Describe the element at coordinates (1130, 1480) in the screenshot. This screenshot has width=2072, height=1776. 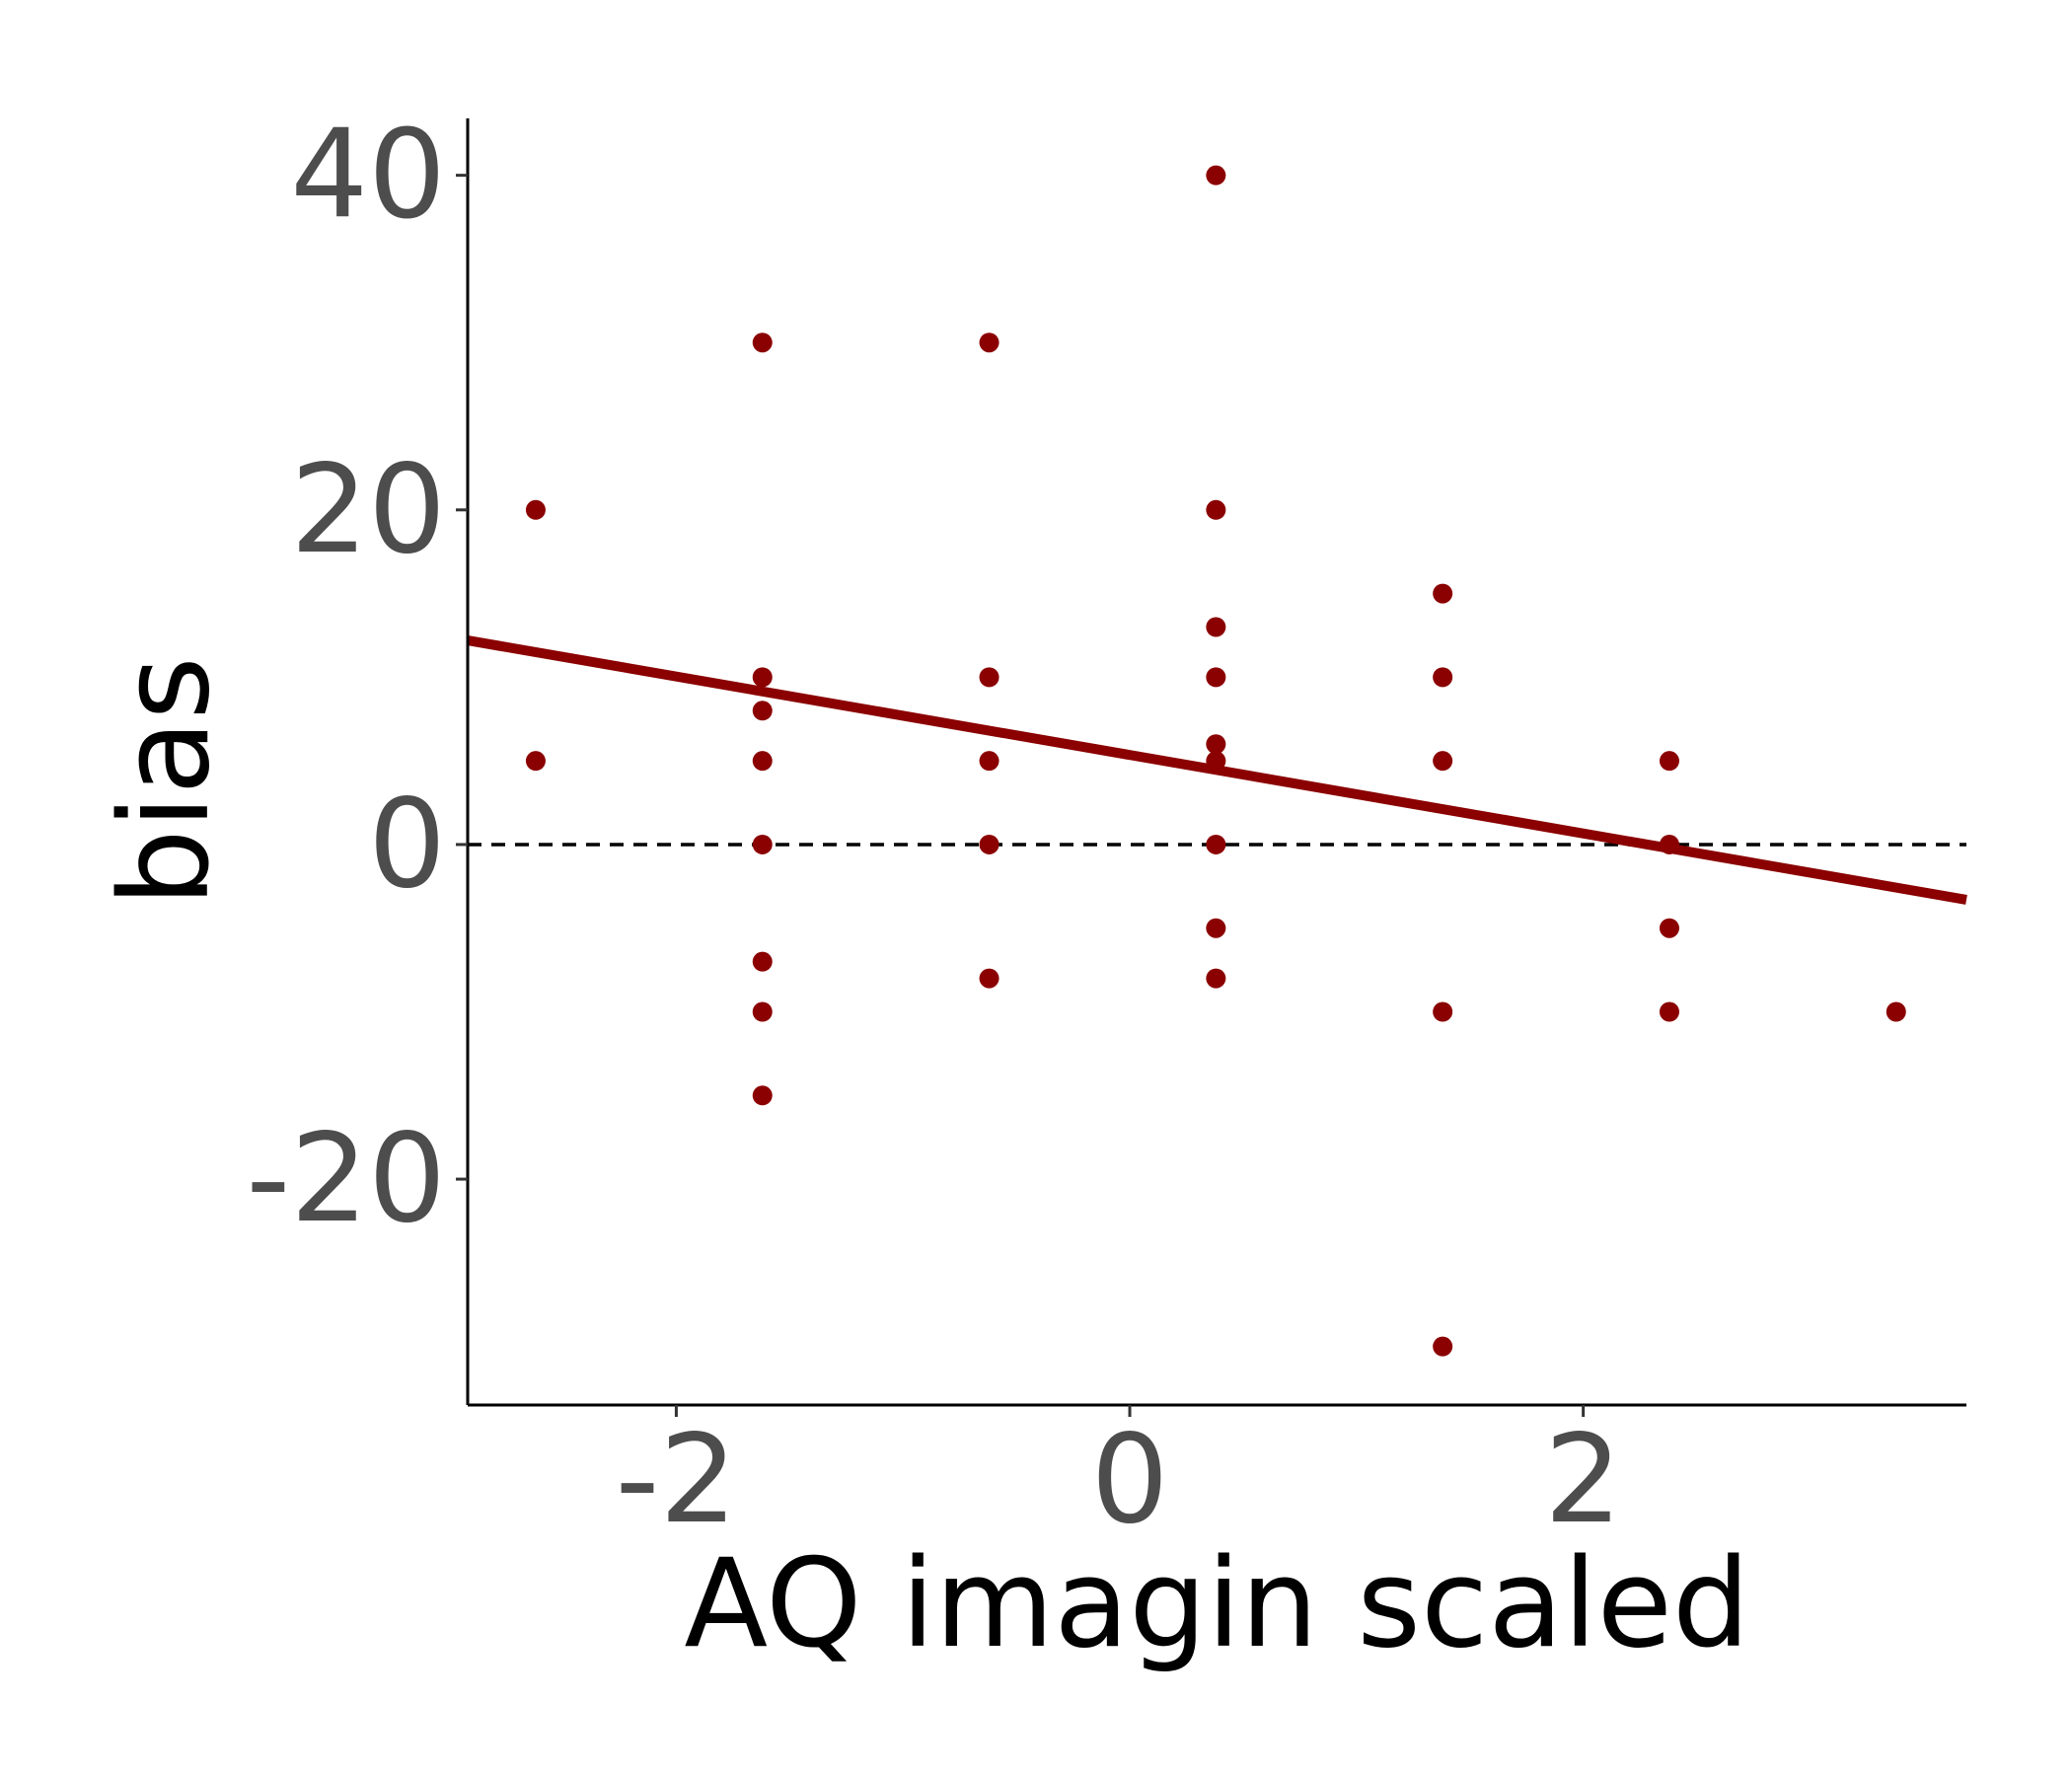
I see `x-tick-label: 0` at that location.